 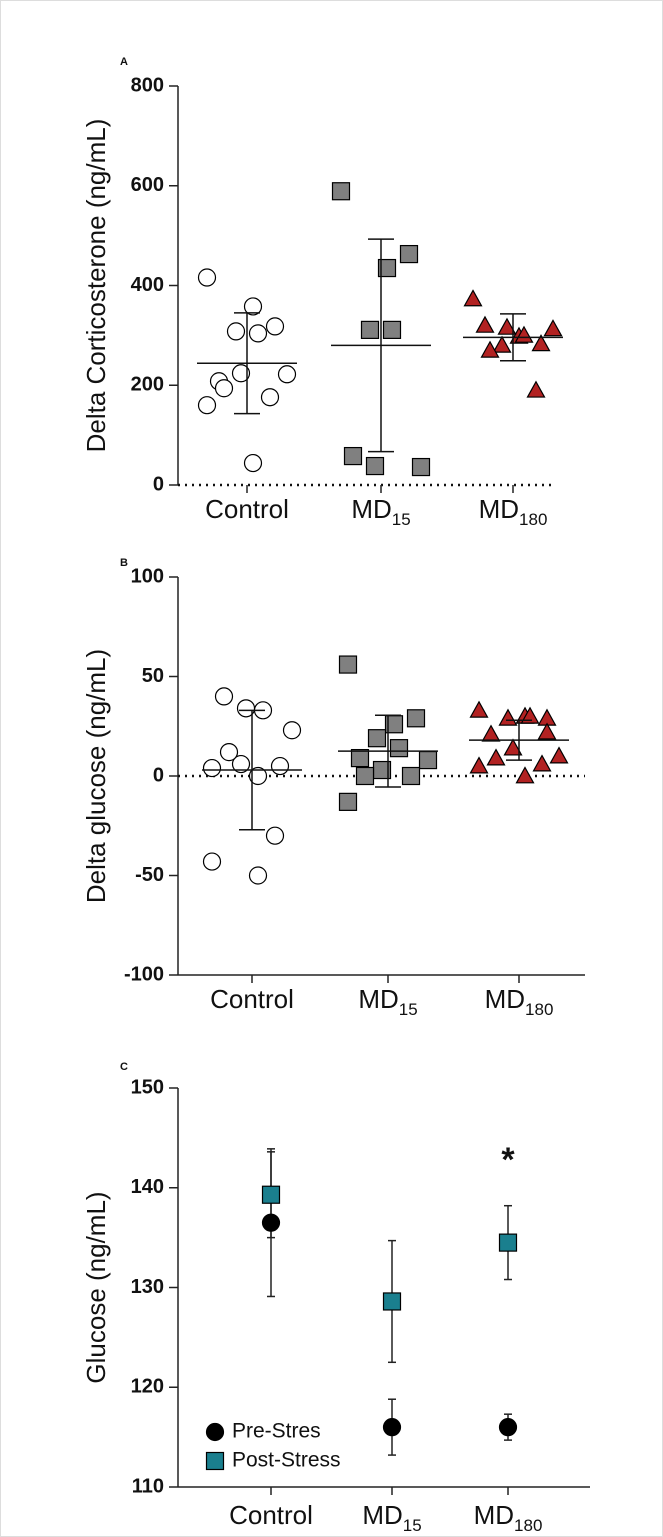 What do you see at coordinates (96, 1287) in the screenshot?
I see `y-axis-title: Glucose (ng/mL)` at bounding box center [96, 1287].